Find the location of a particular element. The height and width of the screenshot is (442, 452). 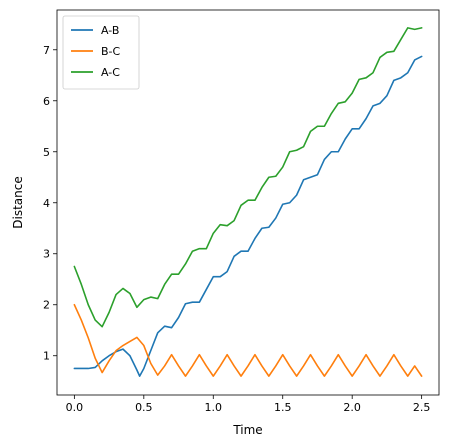

x-tick-label: 2.5 is located at coordinates (422, 407).